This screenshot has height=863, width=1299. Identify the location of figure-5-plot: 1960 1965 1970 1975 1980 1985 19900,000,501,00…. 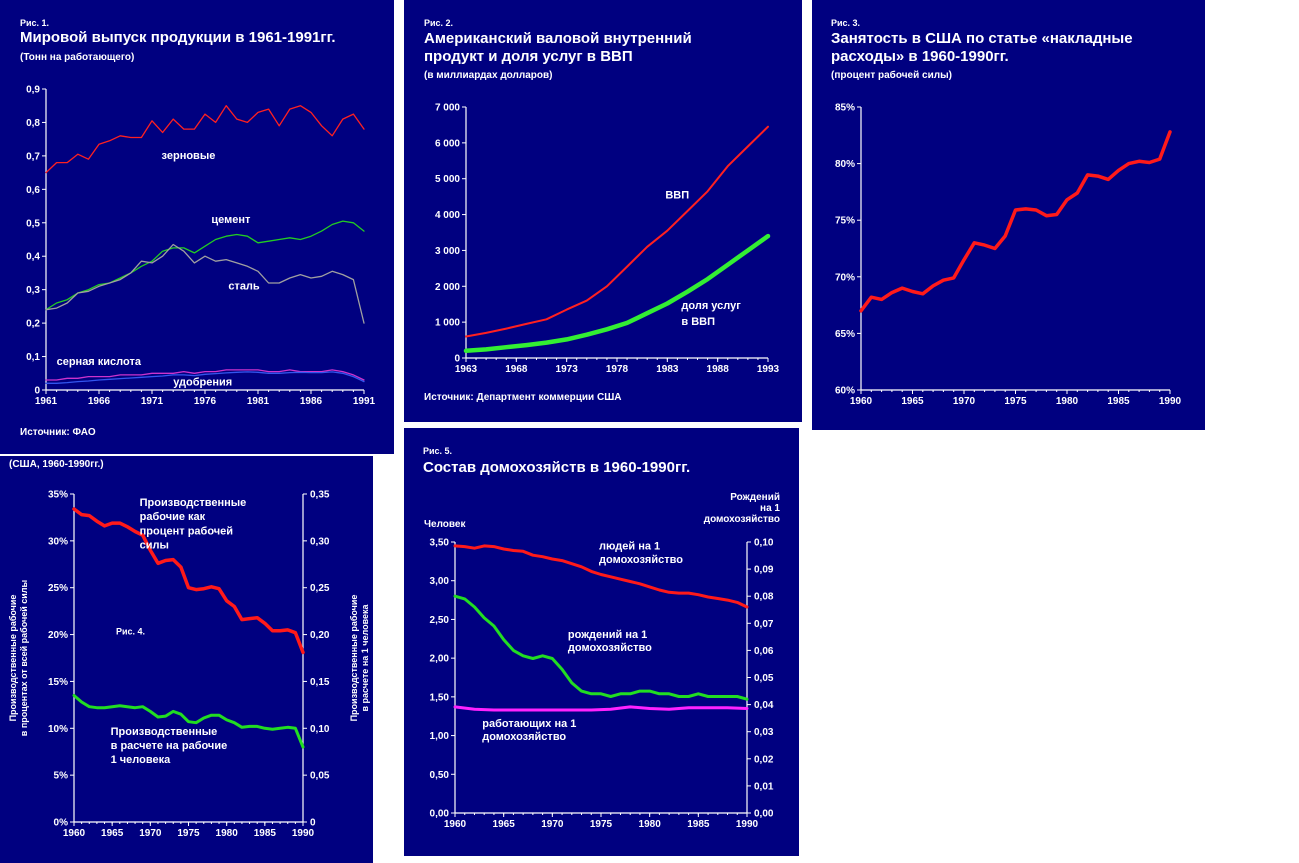
(602, 661).